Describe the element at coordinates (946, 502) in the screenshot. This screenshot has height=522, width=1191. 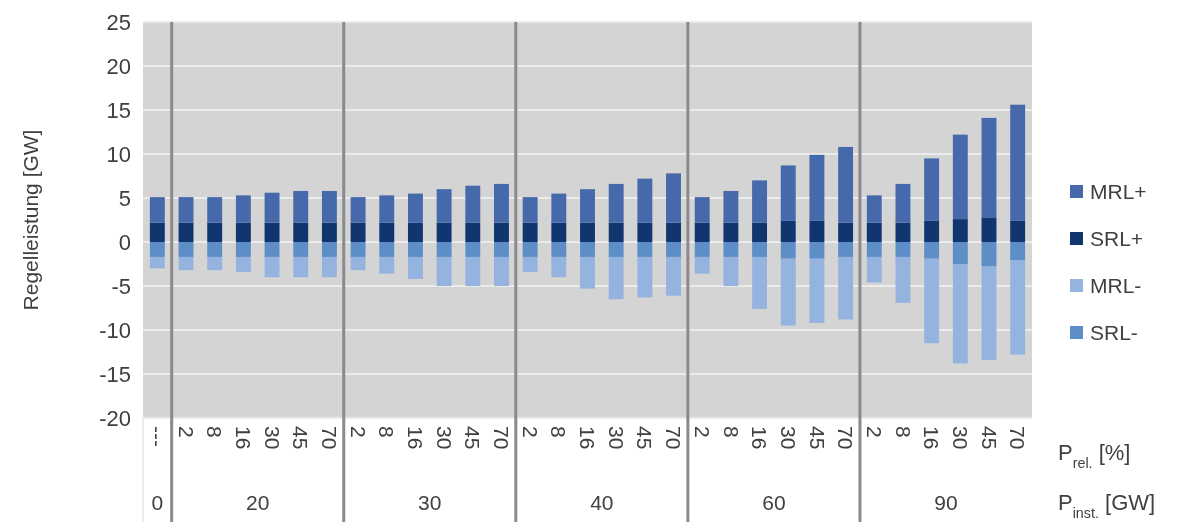
I see `text: 90` at that location.